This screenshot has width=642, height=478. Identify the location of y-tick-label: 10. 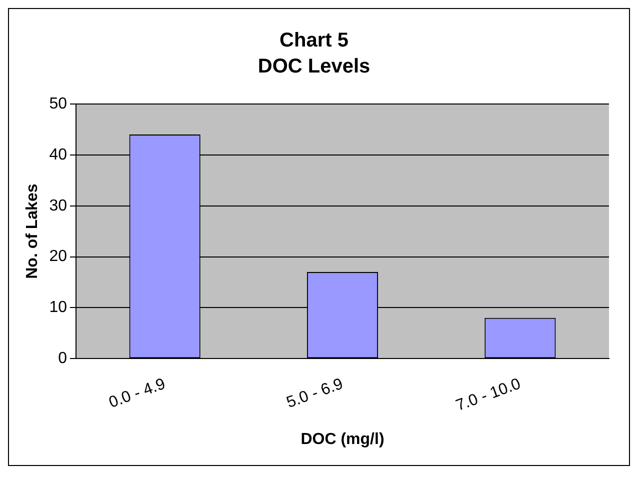
(58, 307).